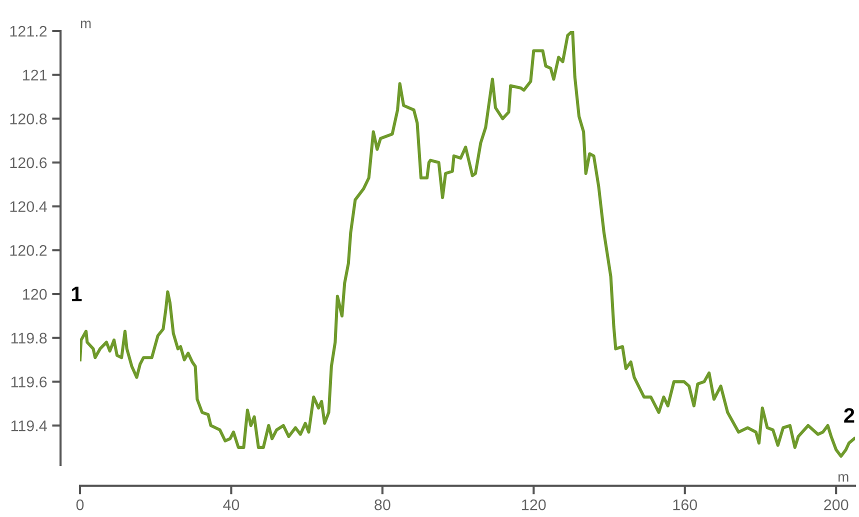  I want to click on annotation: 2, so click(849, 415).